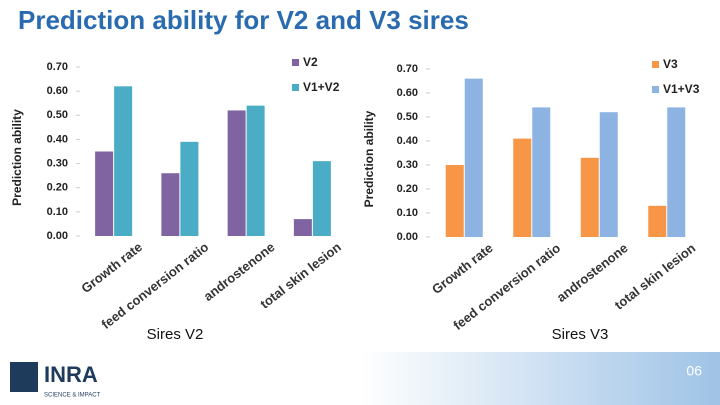 This screenshot has height=405, width=720. I want to click on legend-label: V1+V3, so click(681, 89).